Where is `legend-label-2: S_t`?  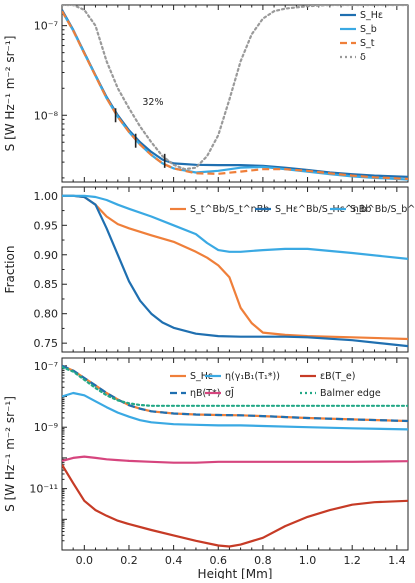 legend-label-2: S_t is located at coordinates (367, 43).